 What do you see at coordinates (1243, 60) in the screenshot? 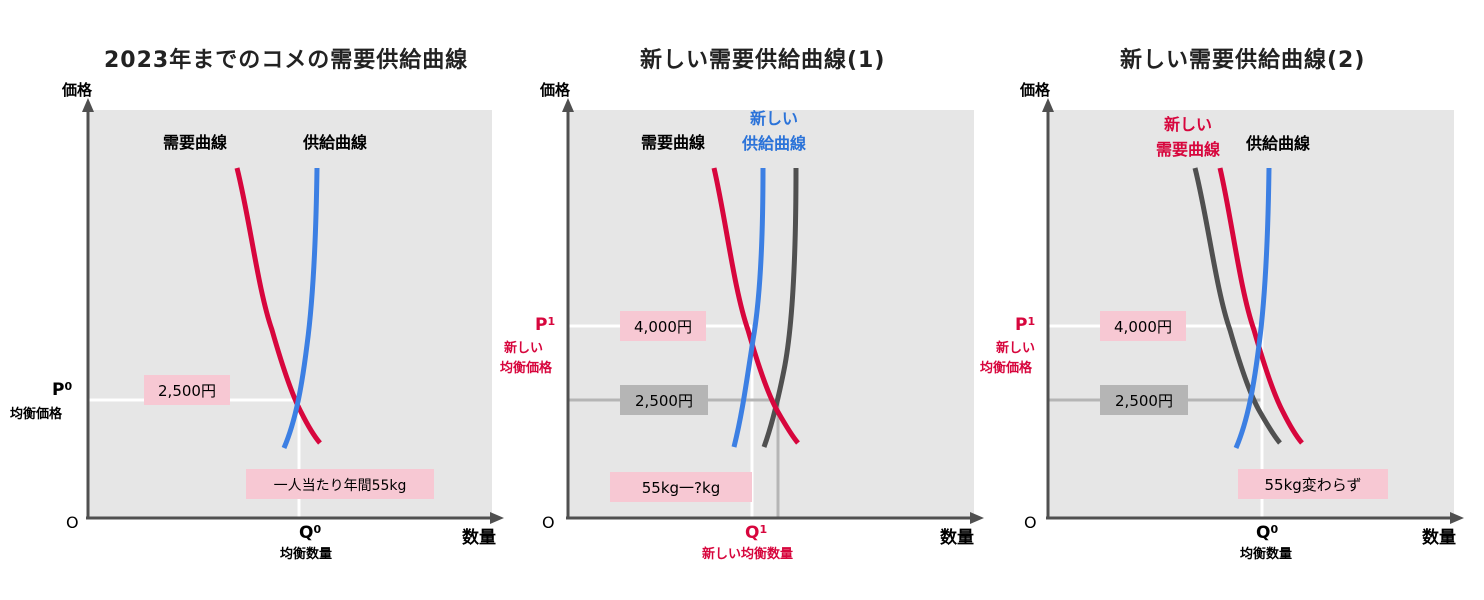
I see `panel-title: 新しい需要供給曲線(2)` at bounding box center [1243, 60].